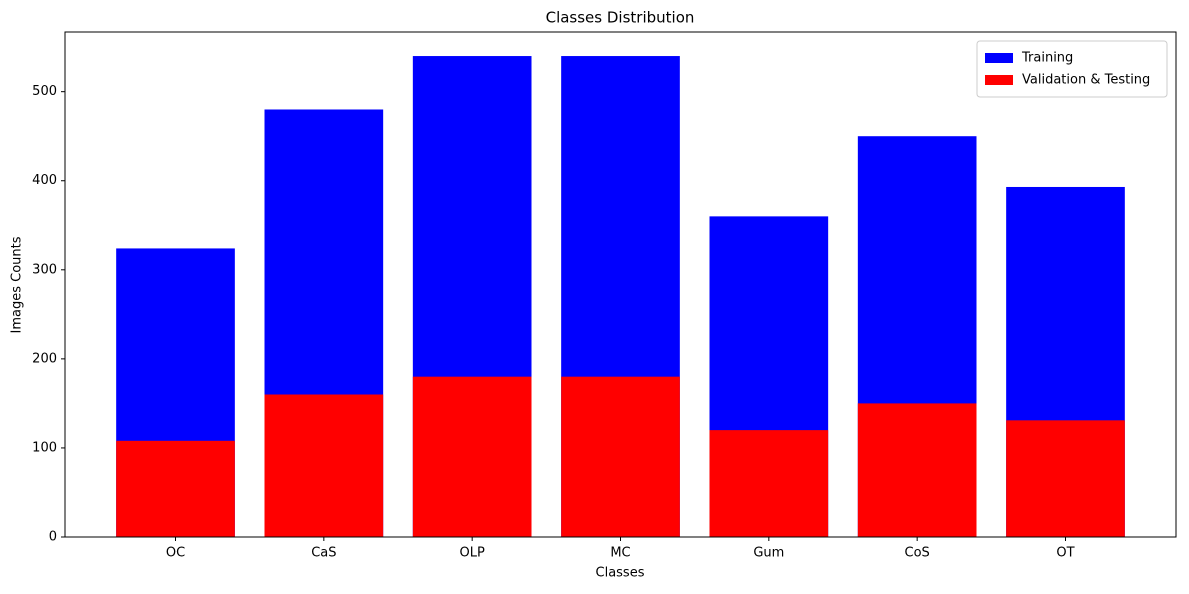  Describe the element at coordinates (44, 269) in the screenshot. I see `y-tick-label: 300` at that location.